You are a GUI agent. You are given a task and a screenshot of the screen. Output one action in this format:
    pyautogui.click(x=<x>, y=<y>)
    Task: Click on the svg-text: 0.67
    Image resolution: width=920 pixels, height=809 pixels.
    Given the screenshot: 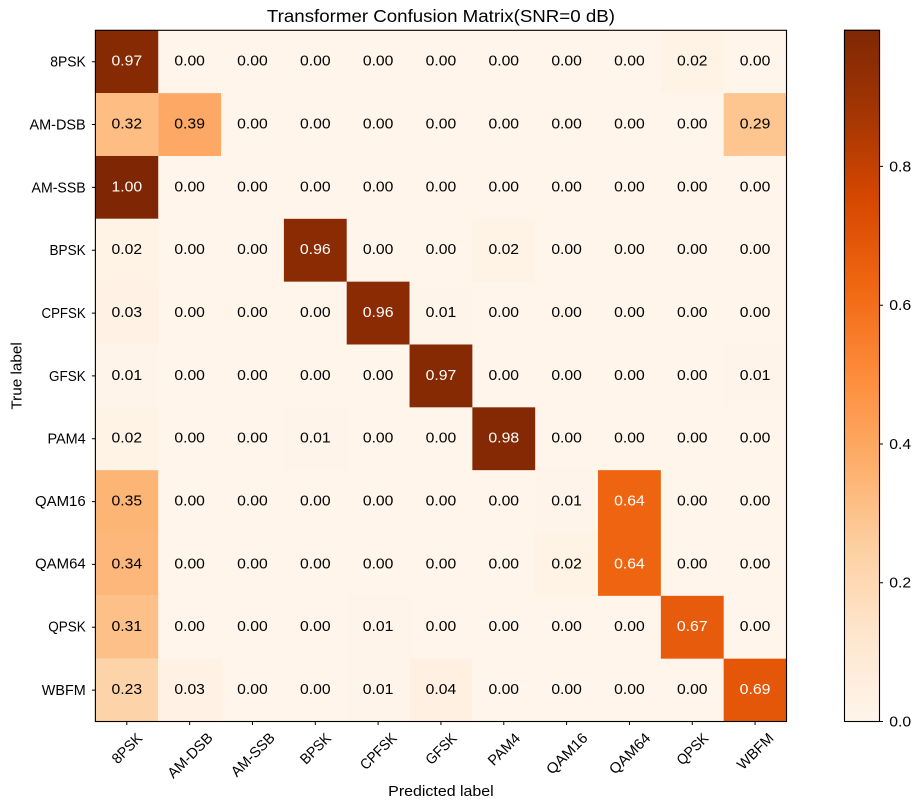 What is the action you would take?
    pyautogui.click(x=692, y=627)
    